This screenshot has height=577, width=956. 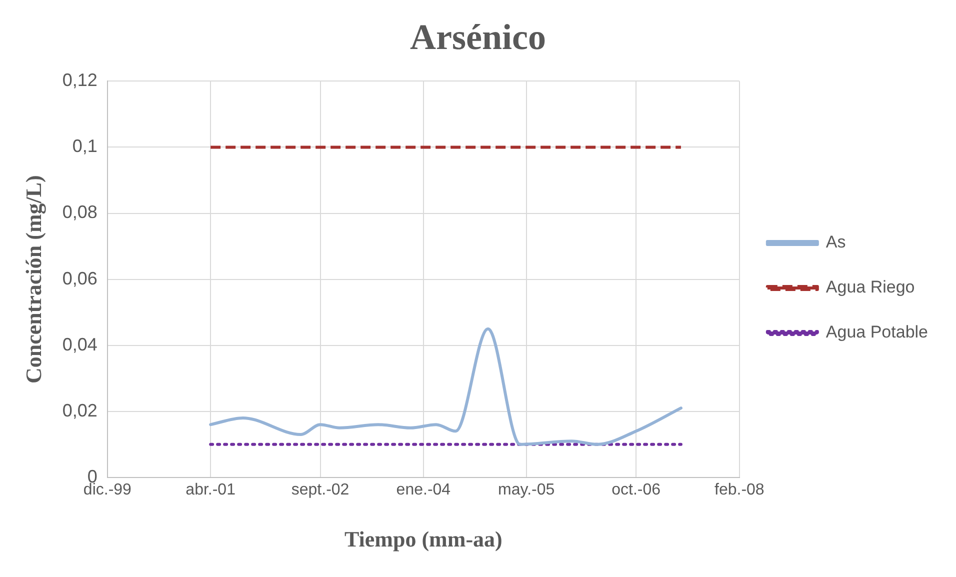 What do you see at coordinates (478, 36) in the screenshot?
I see `chart-title: Arsénico` at bounding box center [478, 36].